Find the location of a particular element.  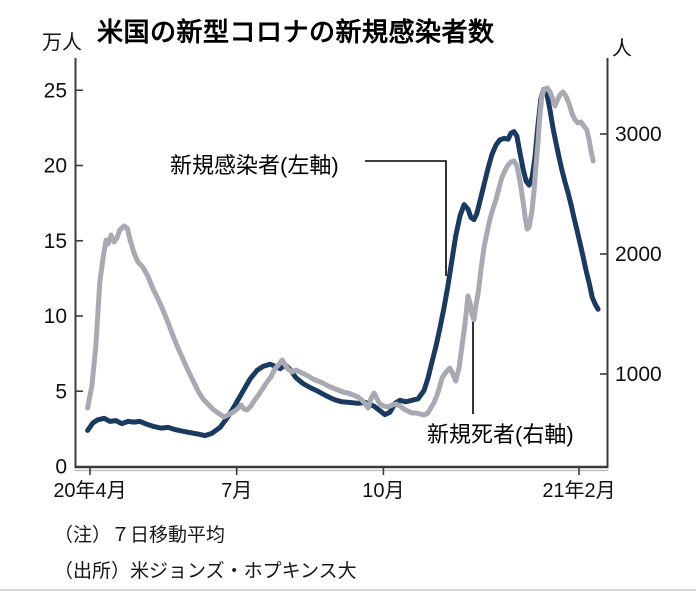

bottom-divider is located at coordinates (348, 590).